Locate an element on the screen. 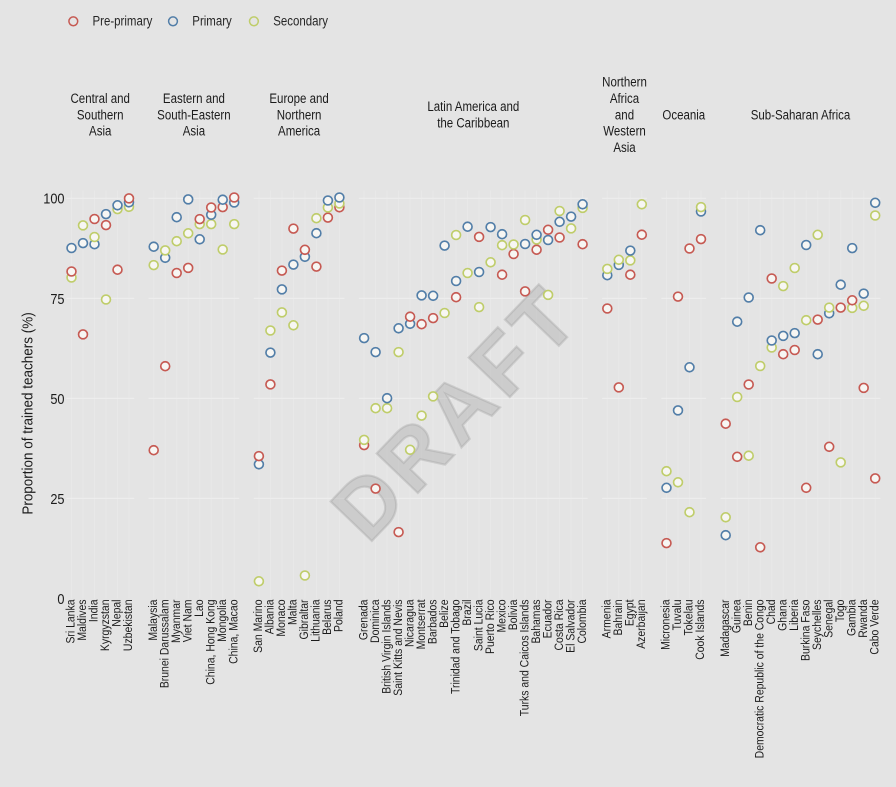 The width and height of the screenshot is (896, 787). svg-text: Burkina Faso is located at coordinates (806, 630).